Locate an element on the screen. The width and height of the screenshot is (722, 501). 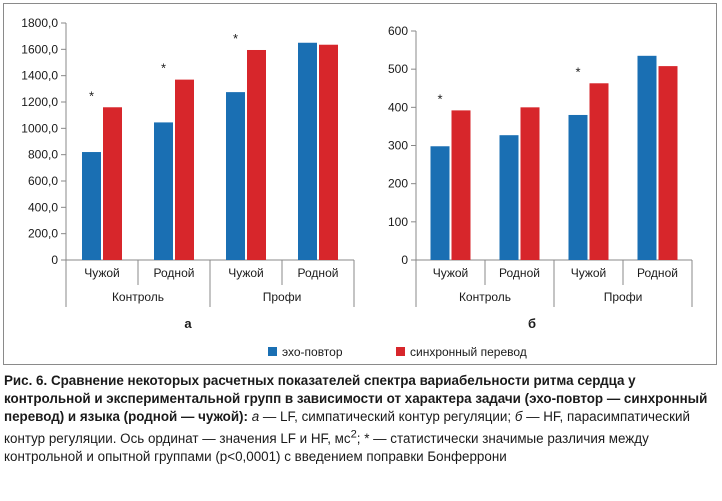
panel-a-y-tick-label: 800,0 is located at coordinates (43, 155).